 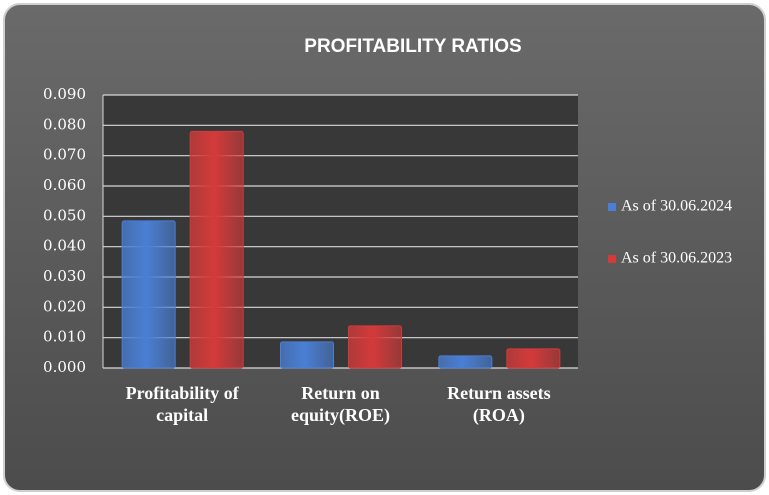 I want to click on y-tick-label: 0.060, so click(x=64, y=185).